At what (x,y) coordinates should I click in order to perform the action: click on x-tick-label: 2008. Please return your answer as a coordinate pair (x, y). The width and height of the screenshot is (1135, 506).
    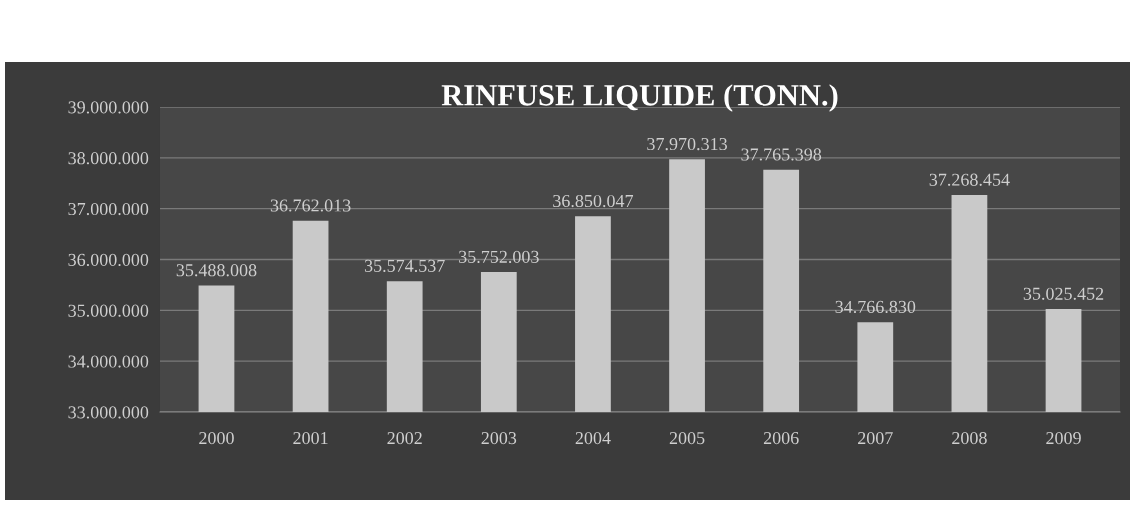
    Looking at the image, I should click on (969, 438).